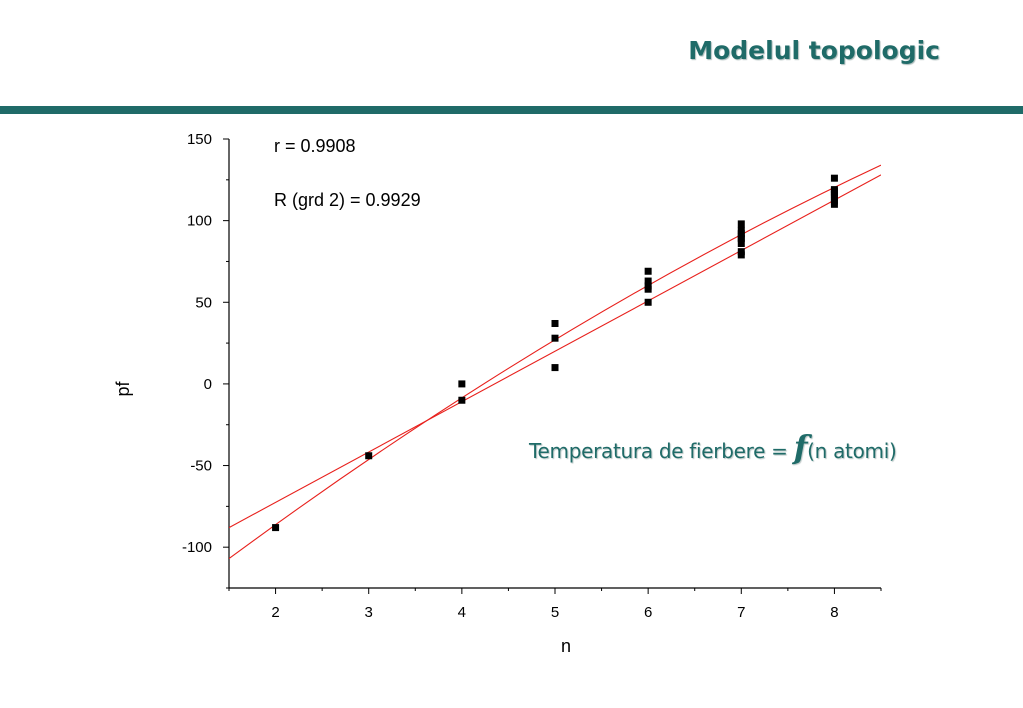 The image size is (1023, 708). What do you see at coordinates (834, 612) in the screenshot?
I see `x-tick-label: 8` at bounding box center [834, 612].